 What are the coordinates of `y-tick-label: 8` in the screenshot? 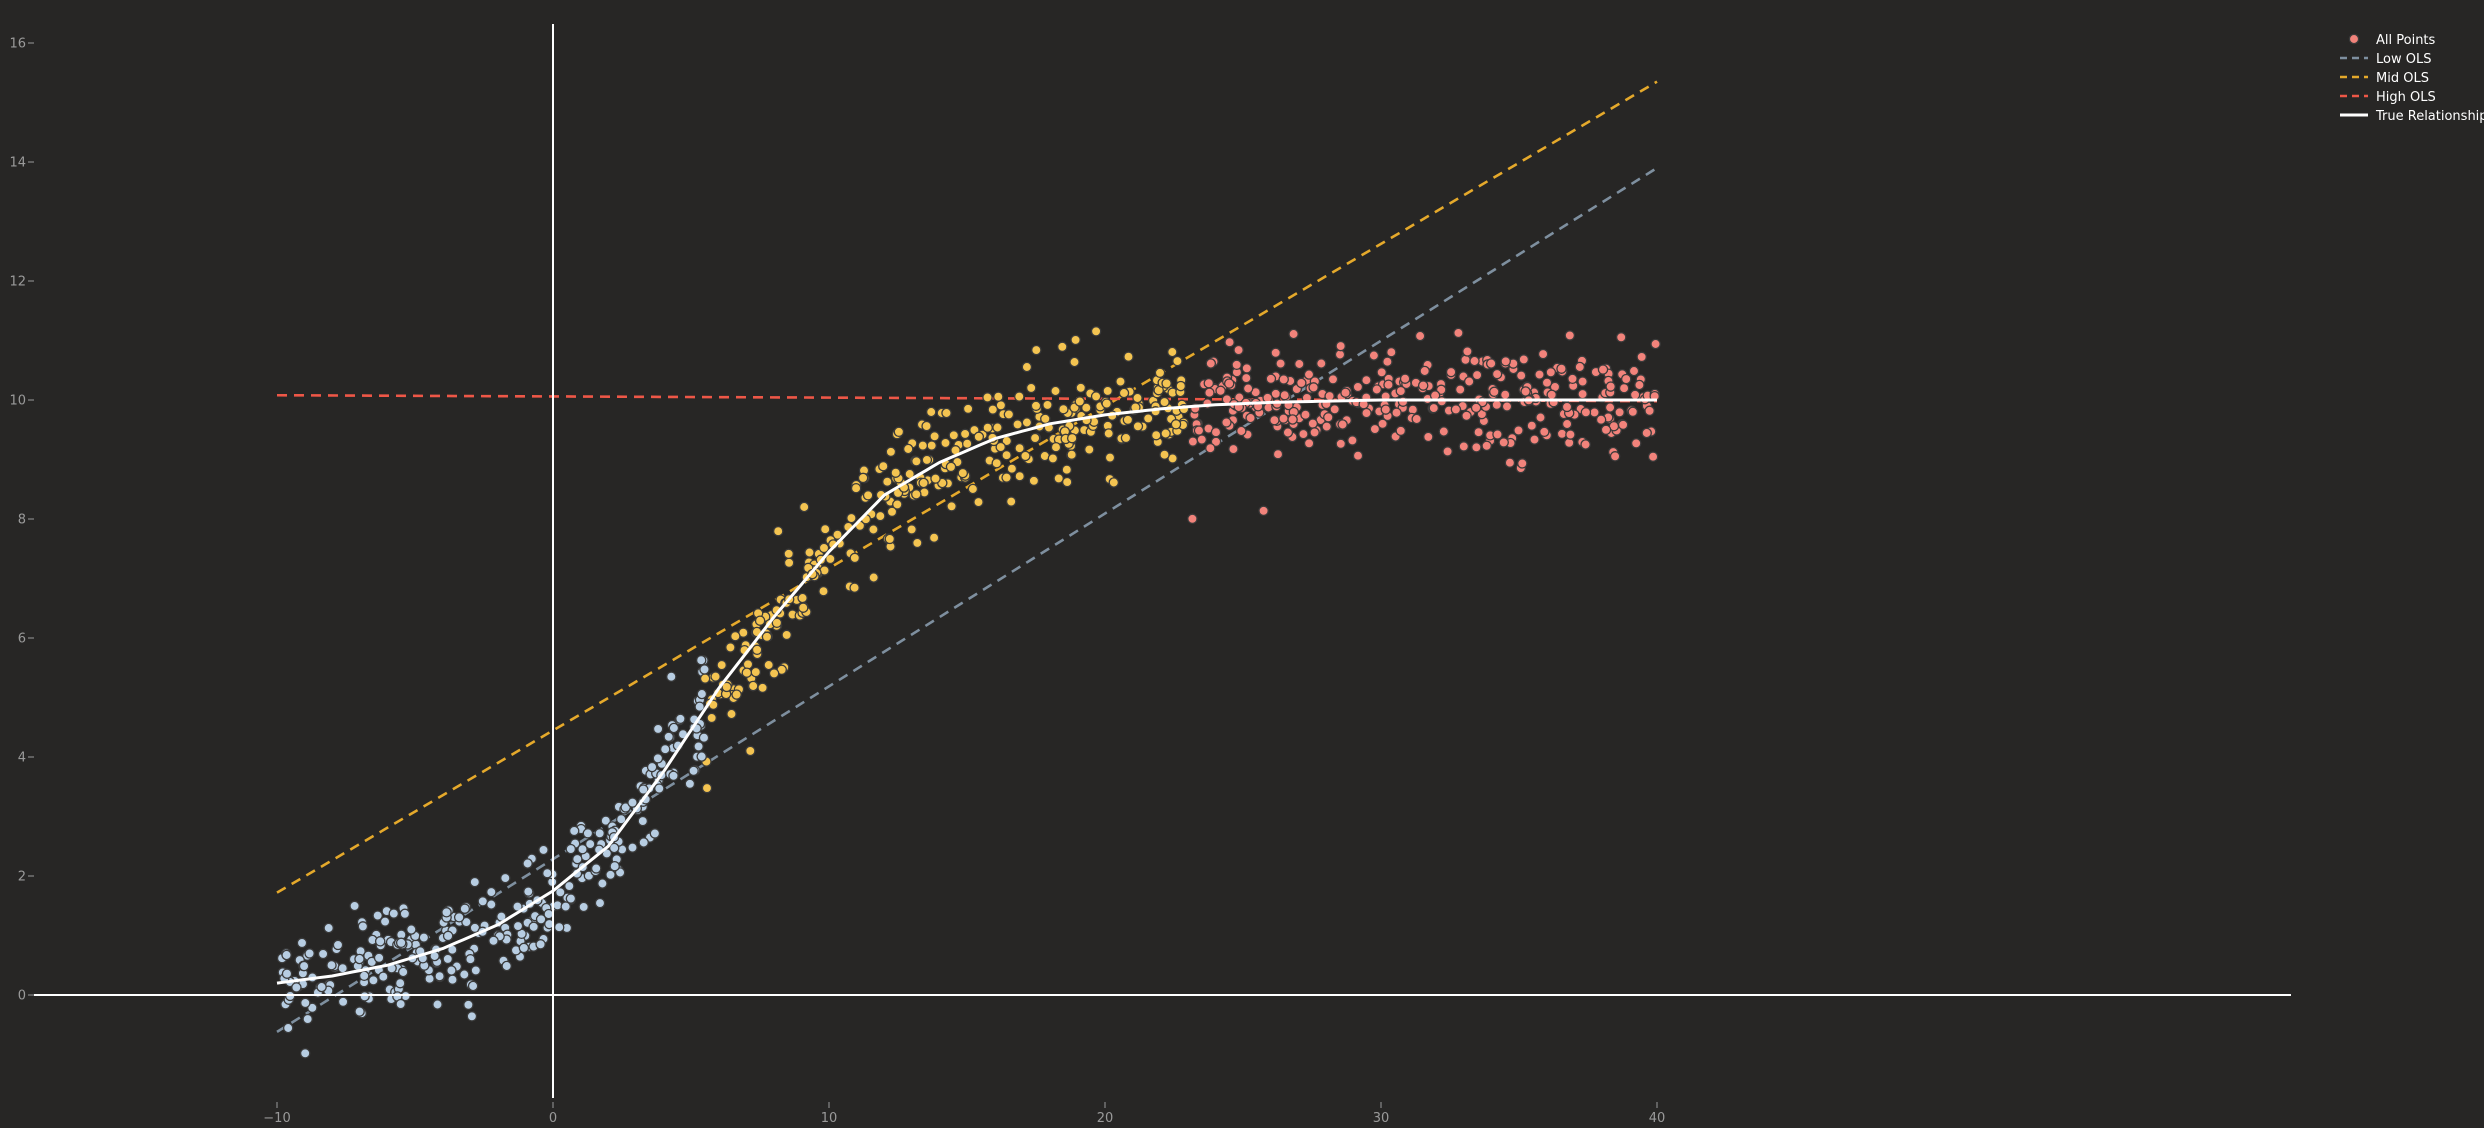 It's located at (22, 520).